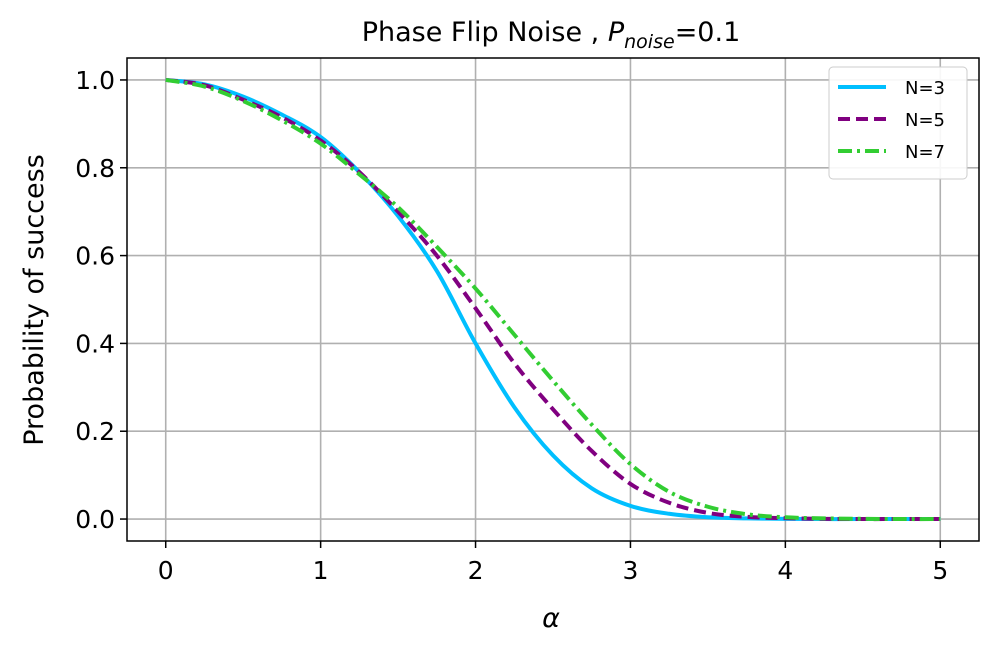 This screenshot has width=996, height=653. I want to click on y-axis-label: Probability of success, so click(34, 300).